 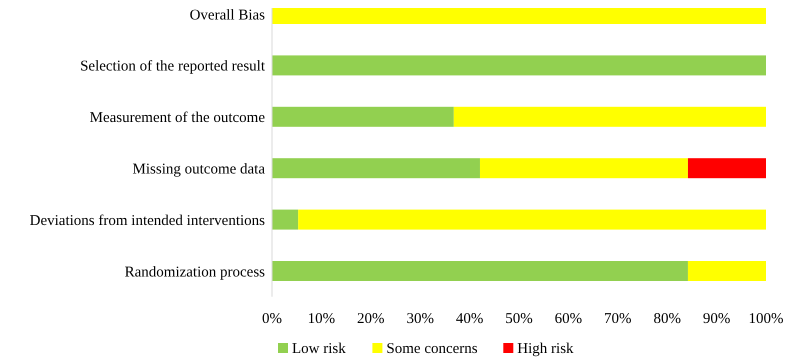 I want to click on legend-label: Some concerns, so click(x=432, y=349).